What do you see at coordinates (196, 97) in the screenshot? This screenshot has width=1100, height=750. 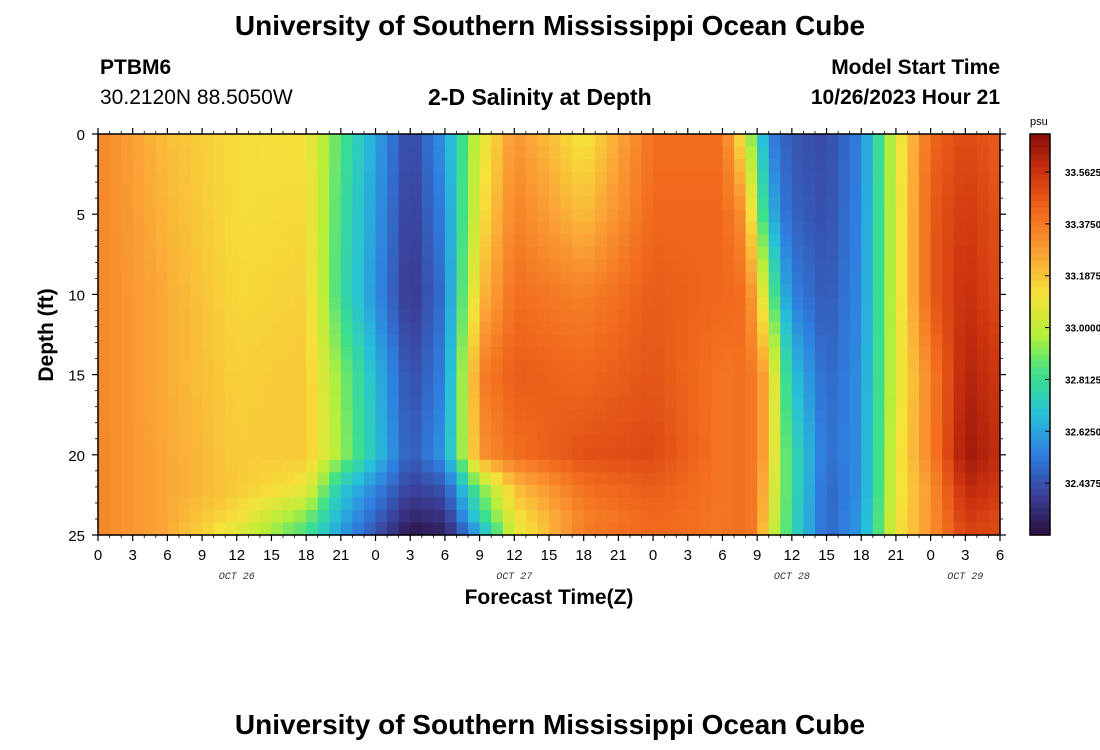 I see `station-coords: 30.2120N 88.5050W` at bounding box center [196, 97].